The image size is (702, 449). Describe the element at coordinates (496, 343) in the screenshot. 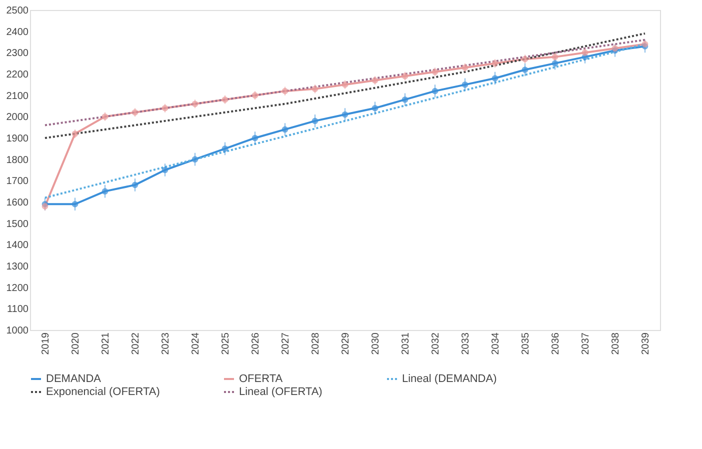

I see `x-tick-label: 2034` at that location.